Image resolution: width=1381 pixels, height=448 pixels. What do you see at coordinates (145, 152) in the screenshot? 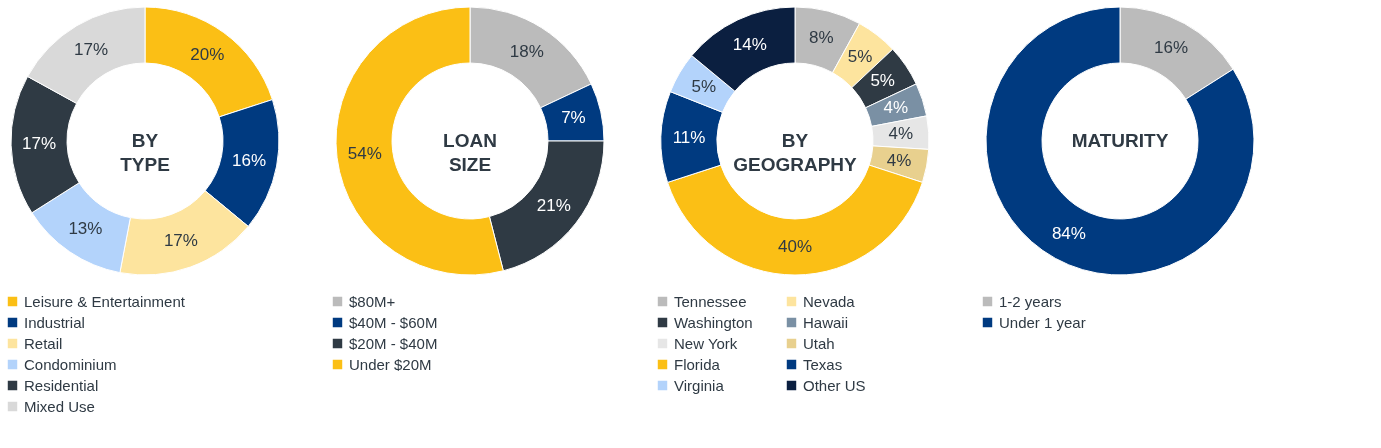
I see `text: BY TYPE` at bounding box center [145, 152].